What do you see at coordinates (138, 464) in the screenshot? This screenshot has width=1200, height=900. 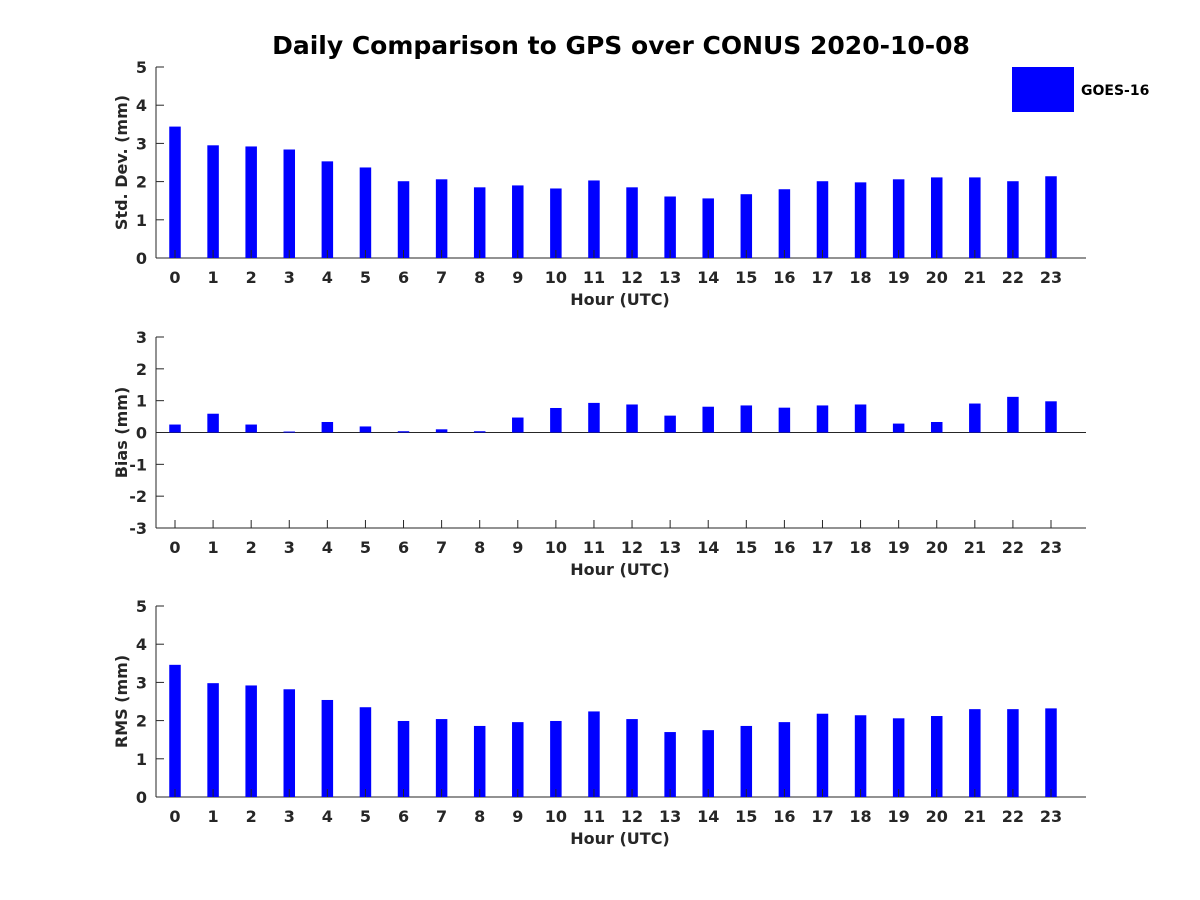 I see `bias-y-tick-label: -1` at bounding box center [138, 464].